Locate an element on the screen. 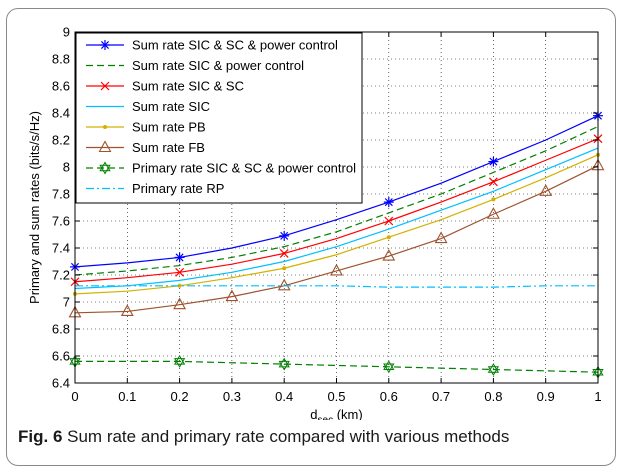 Image resolution: width=624 pixels, height=473 pixels. legend-item: Sum rate SIC & SC is located at coordinates (165, 86).